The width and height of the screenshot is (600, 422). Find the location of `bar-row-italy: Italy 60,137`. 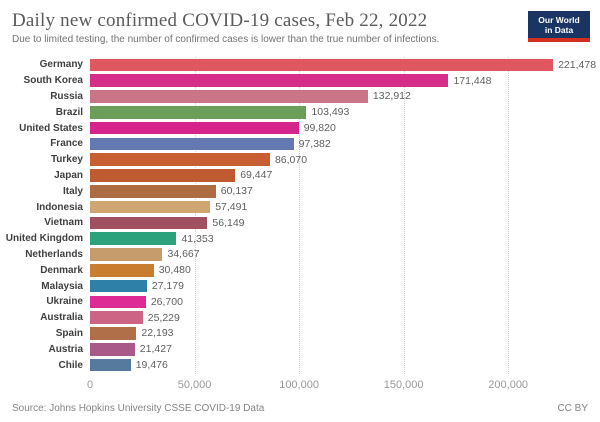

bar-row-italy: Italy 60,137 is located at coordinates (300, 191).